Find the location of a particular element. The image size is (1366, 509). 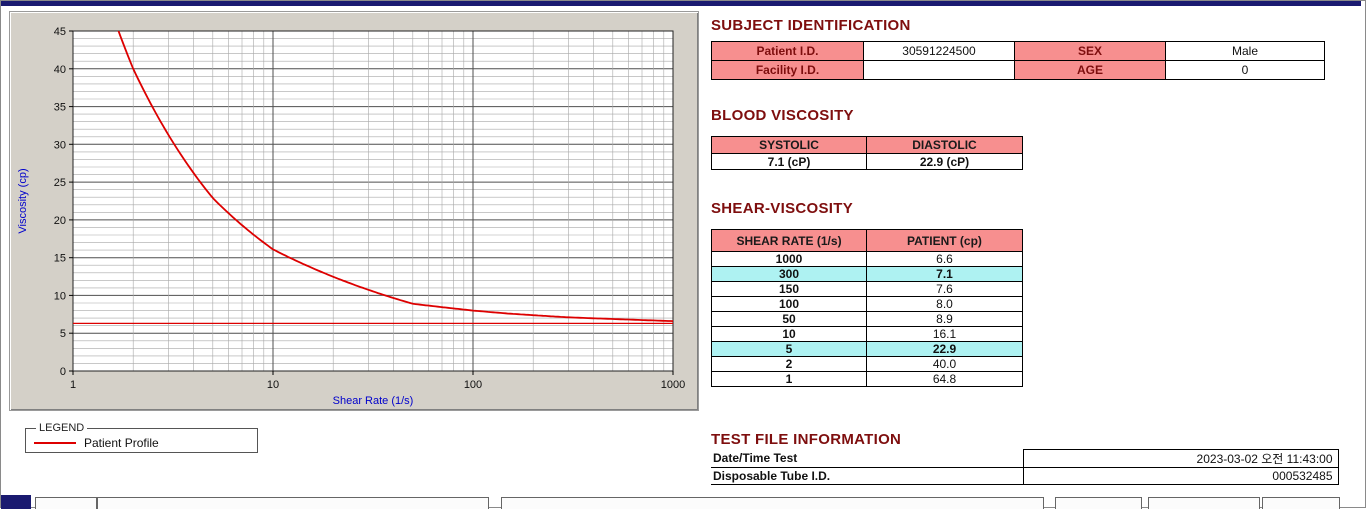

blood-viscosity-title: BLOOD VISCOSITY is located at coordinates (782, 115).